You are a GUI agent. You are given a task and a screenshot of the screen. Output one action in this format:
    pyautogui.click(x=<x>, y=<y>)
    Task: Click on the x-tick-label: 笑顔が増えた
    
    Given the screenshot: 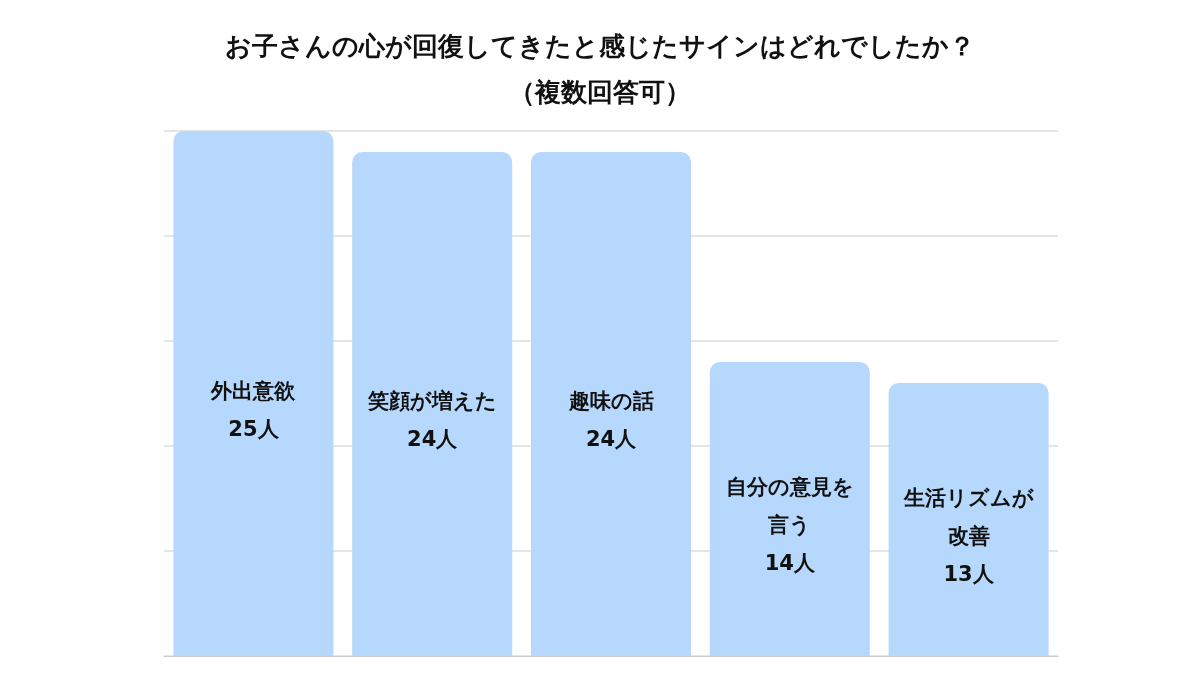 What is the action you would take?
    pyautogui.click(x=431, y=401)
    